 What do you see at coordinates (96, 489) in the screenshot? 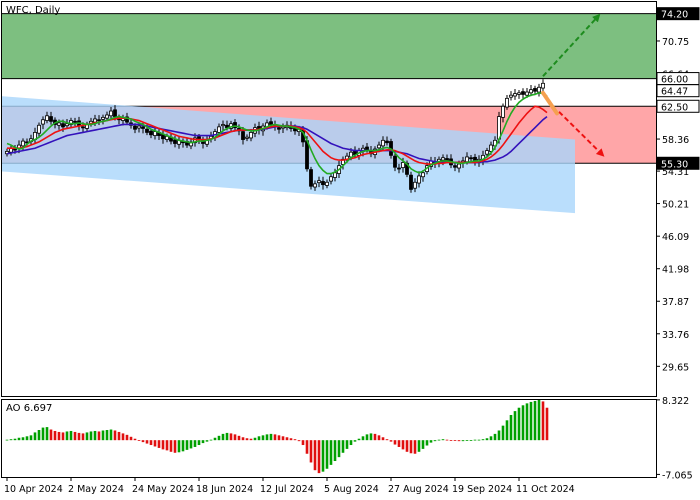
I see `x-tick-label: 2 May 2024` at bounding box center [96, 489].